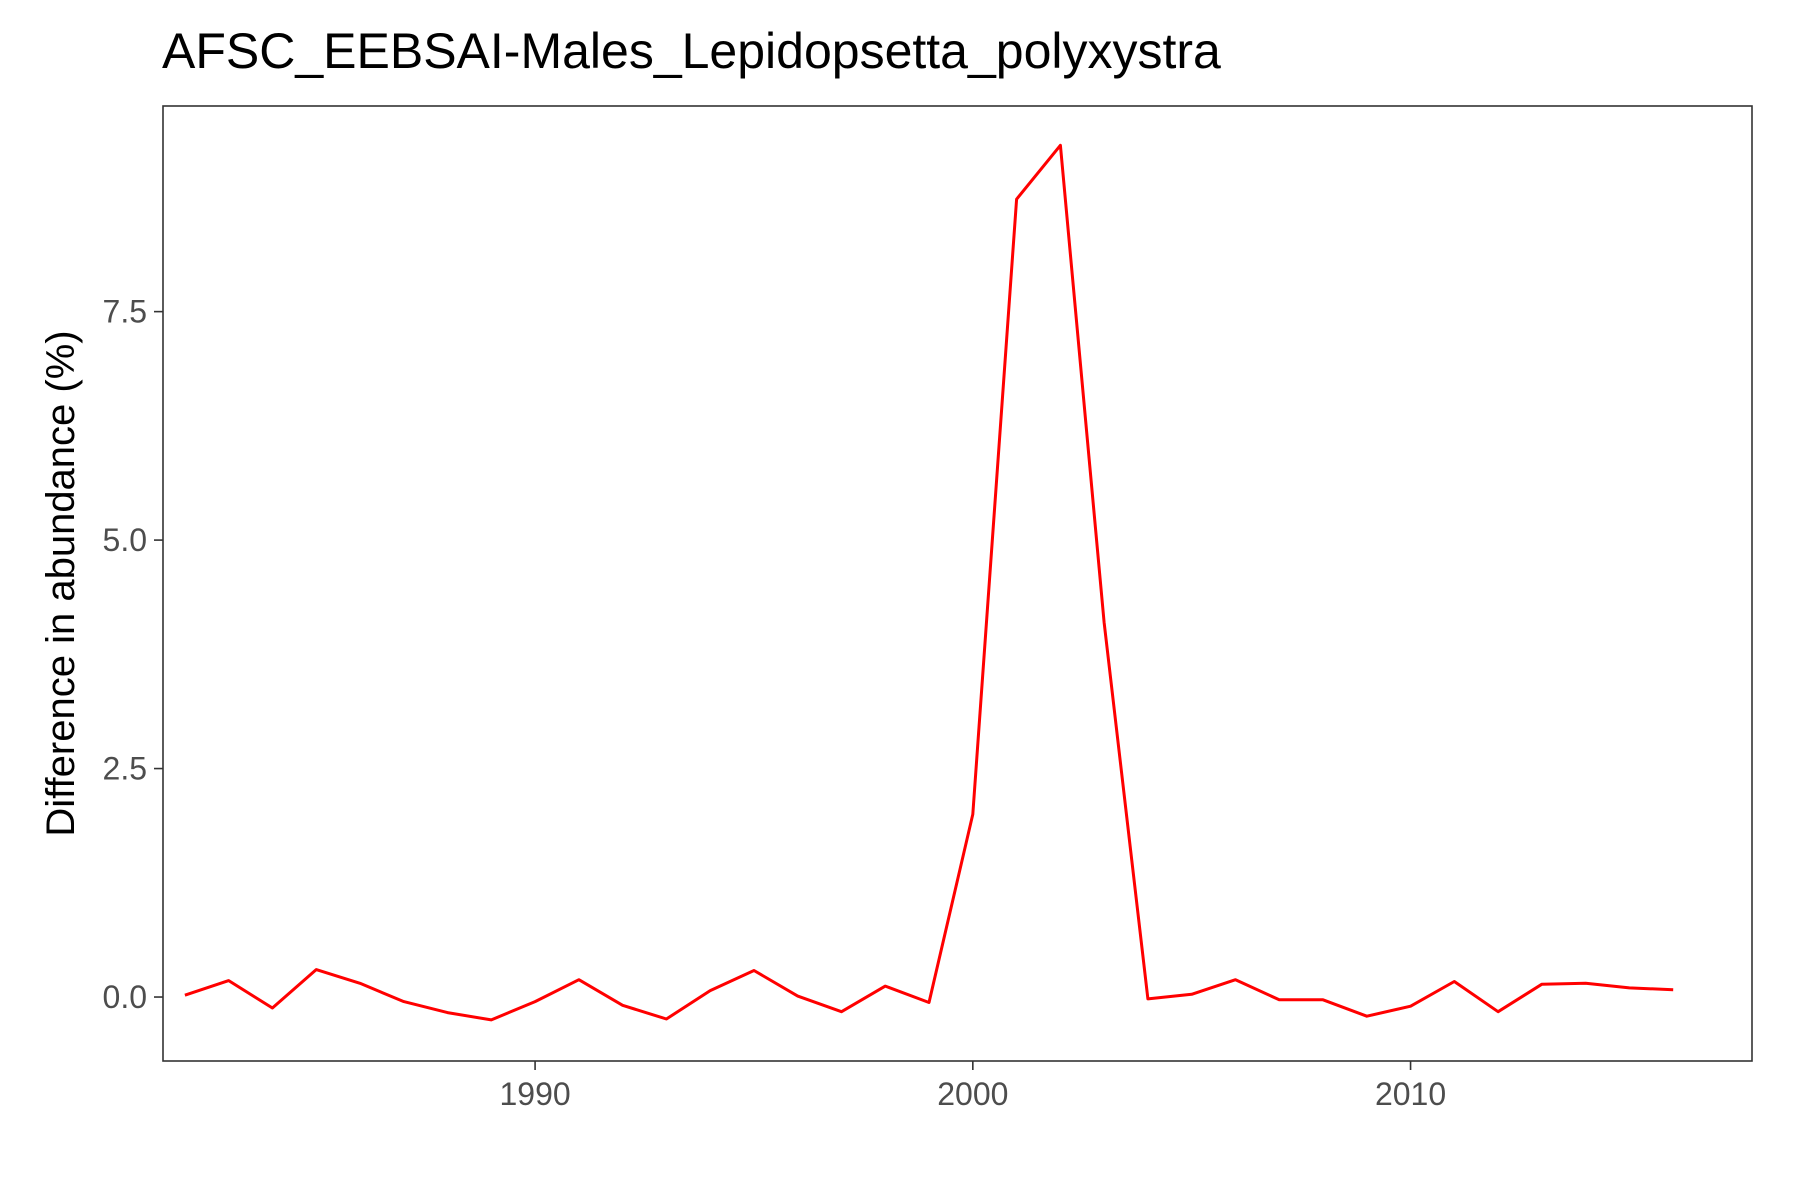 The width and height of the screenshot is (1800, 1200). I want to click on x-axis: 1990 2000 2010, so click(972, 1086).